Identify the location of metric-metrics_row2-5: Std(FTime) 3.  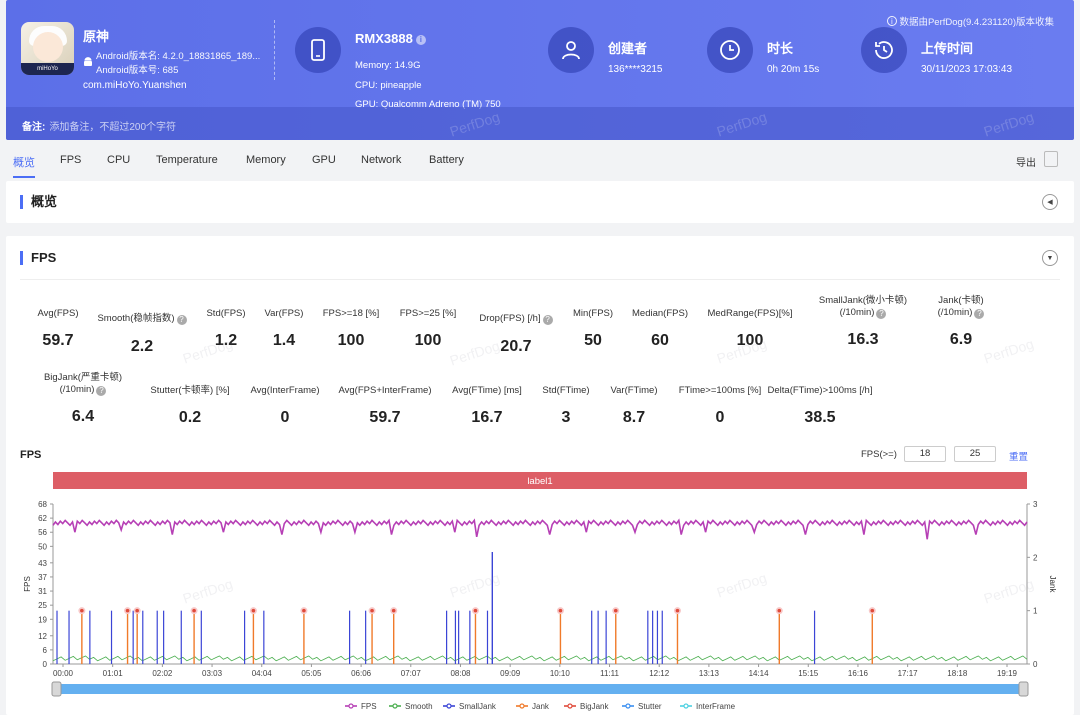
(566, 406).